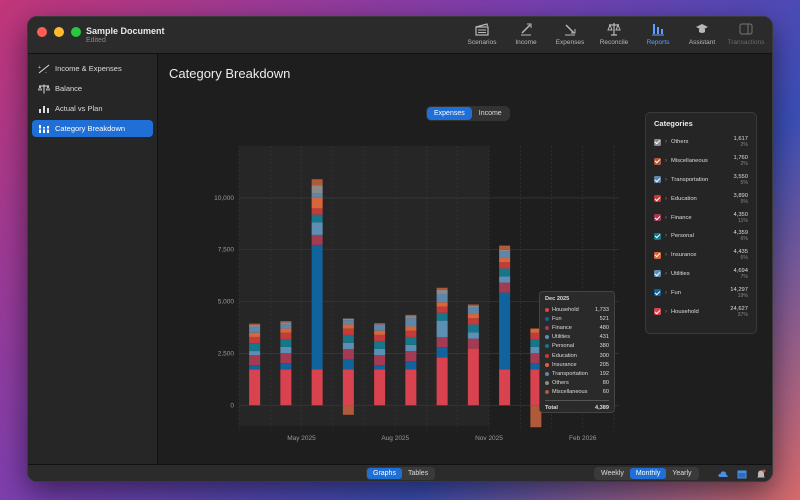  I want to click on category-percent: 19%, so click(742, 295).